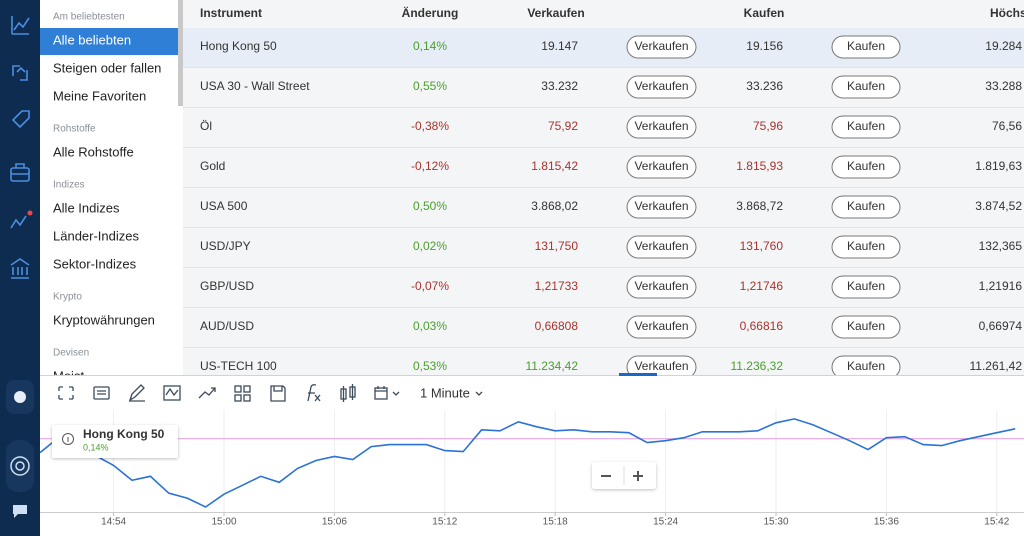 This screenshot has height=536, width=1024. I want to click on sell-price: 0,66808, so click(557, 326).